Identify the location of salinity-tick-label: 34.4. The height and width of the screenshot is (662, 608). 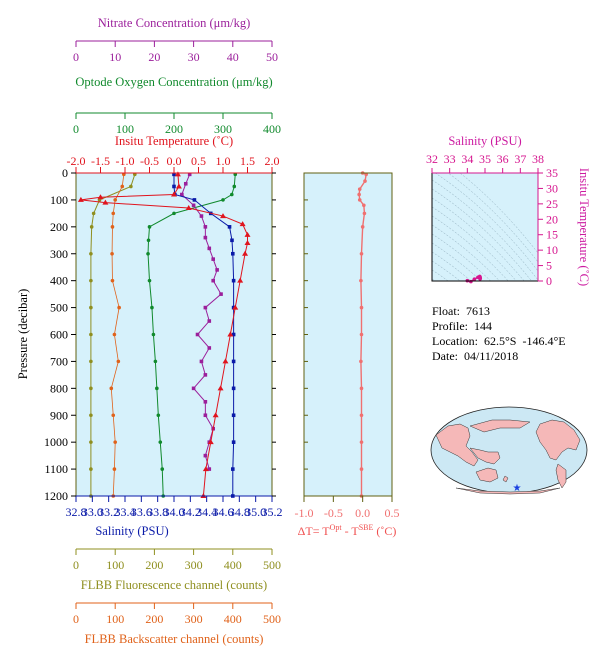
(206, 512).